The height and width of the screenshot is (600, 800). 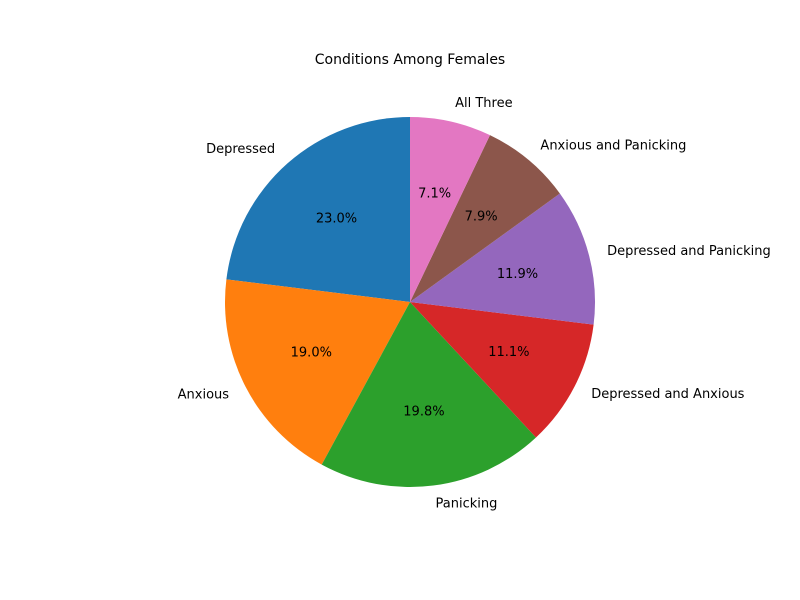 What do you see at coordinates (502, 370) in the screenshot?
I see `slice-depressed-and-anxious` at bounding box center [502, 370].